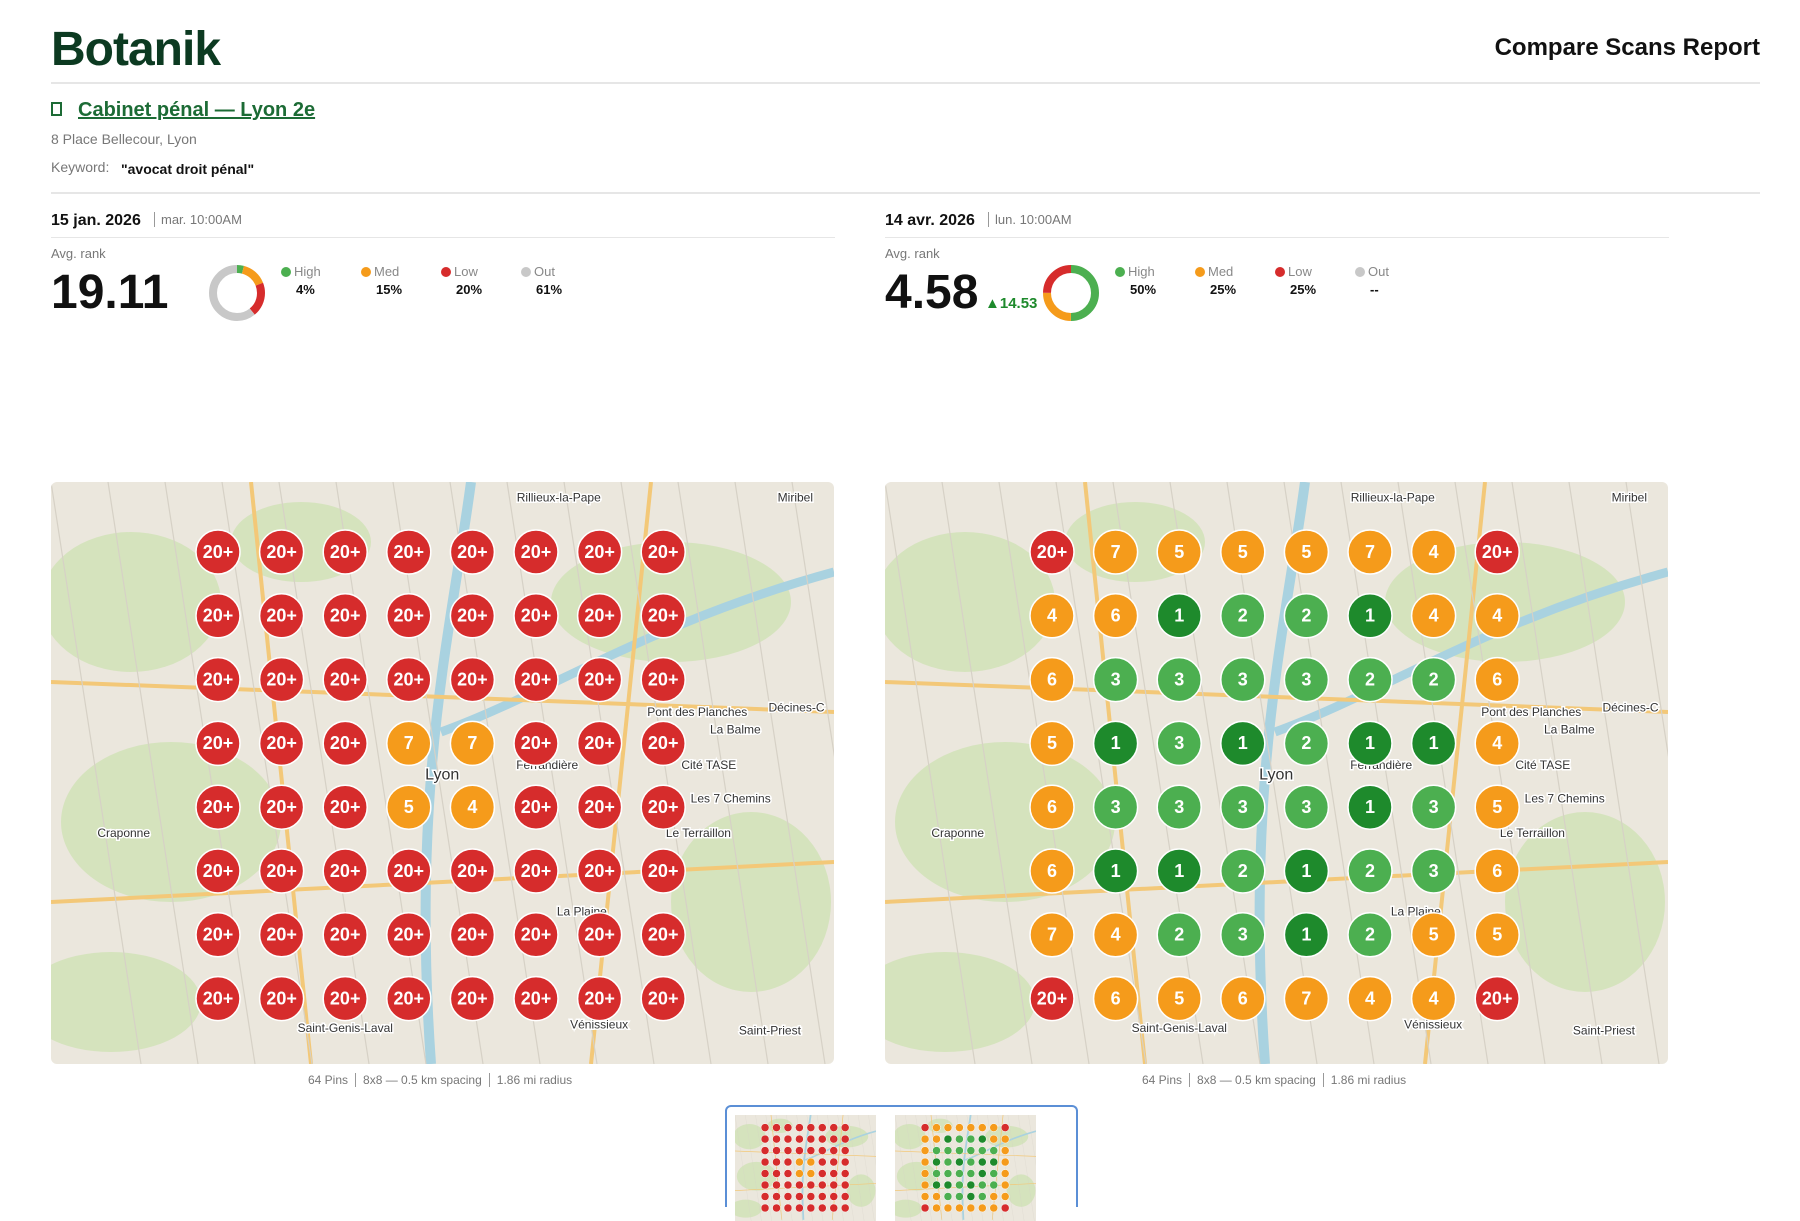 The image size is (1800, 1221). Describe the element at coordinates (387, 271) in the screenshot. I see `legend-label: Med` at that location.